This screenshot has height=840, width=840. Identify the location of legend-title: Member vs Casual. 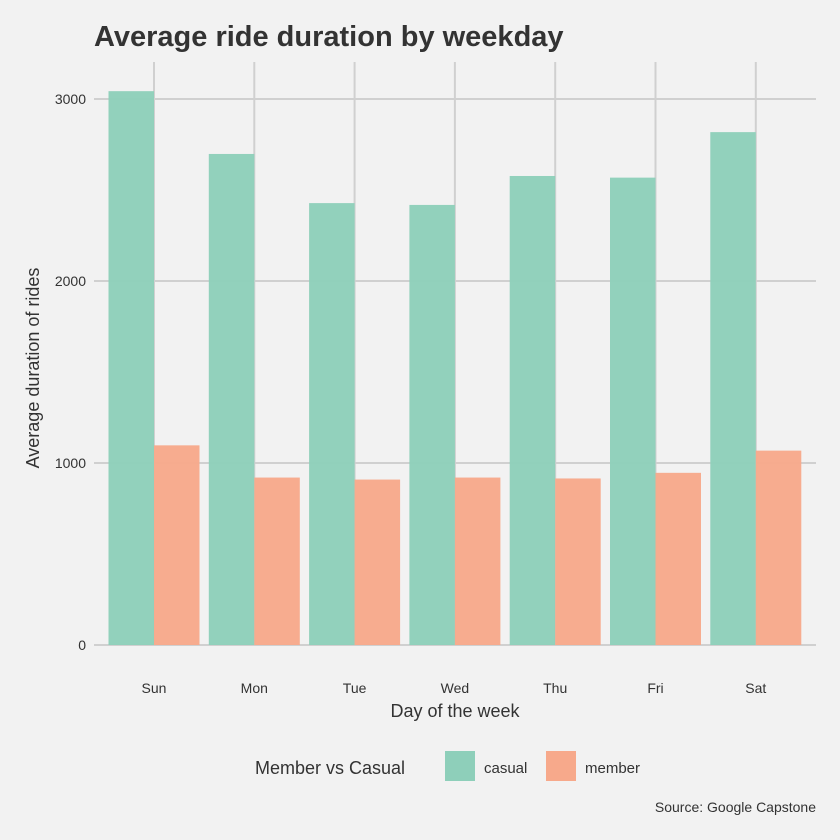
(330, 768).